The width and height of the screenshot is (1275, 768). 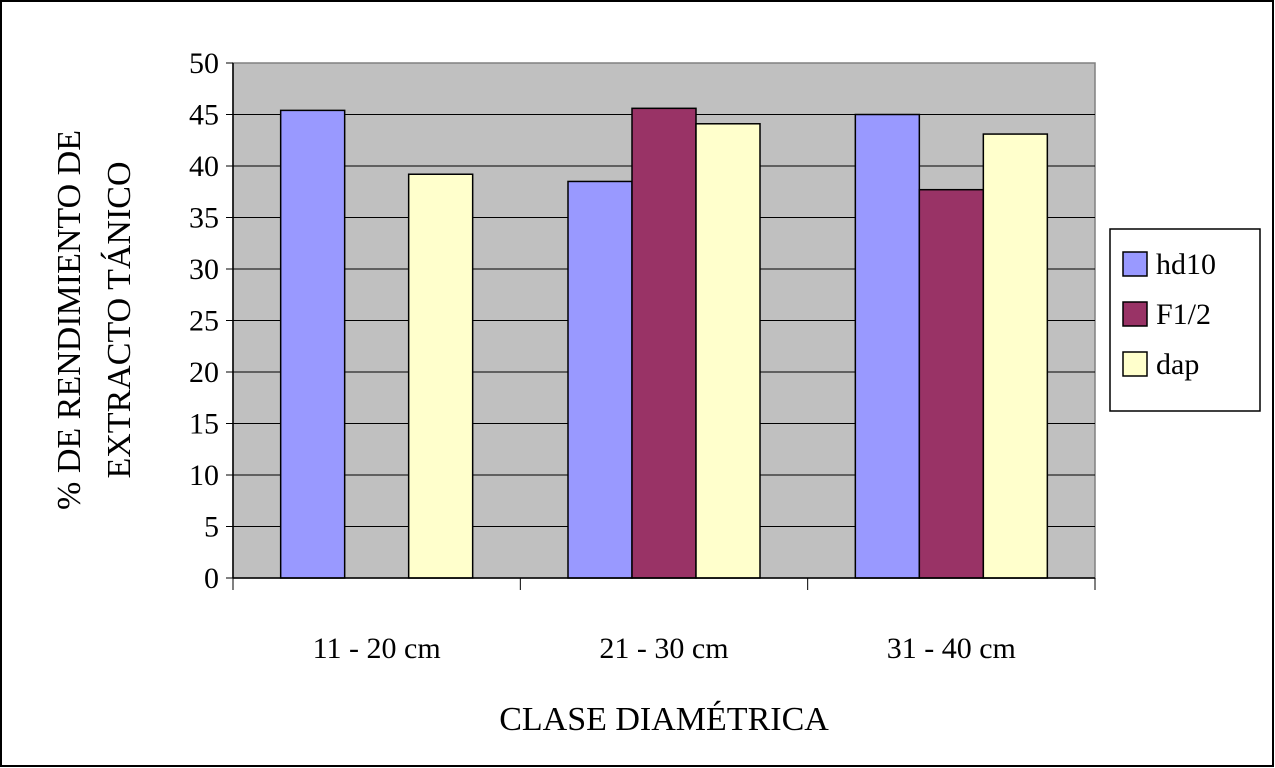 I want to click on x-axis-title: CLASE DIAMÉTRICA, so click(x=664, y=719).